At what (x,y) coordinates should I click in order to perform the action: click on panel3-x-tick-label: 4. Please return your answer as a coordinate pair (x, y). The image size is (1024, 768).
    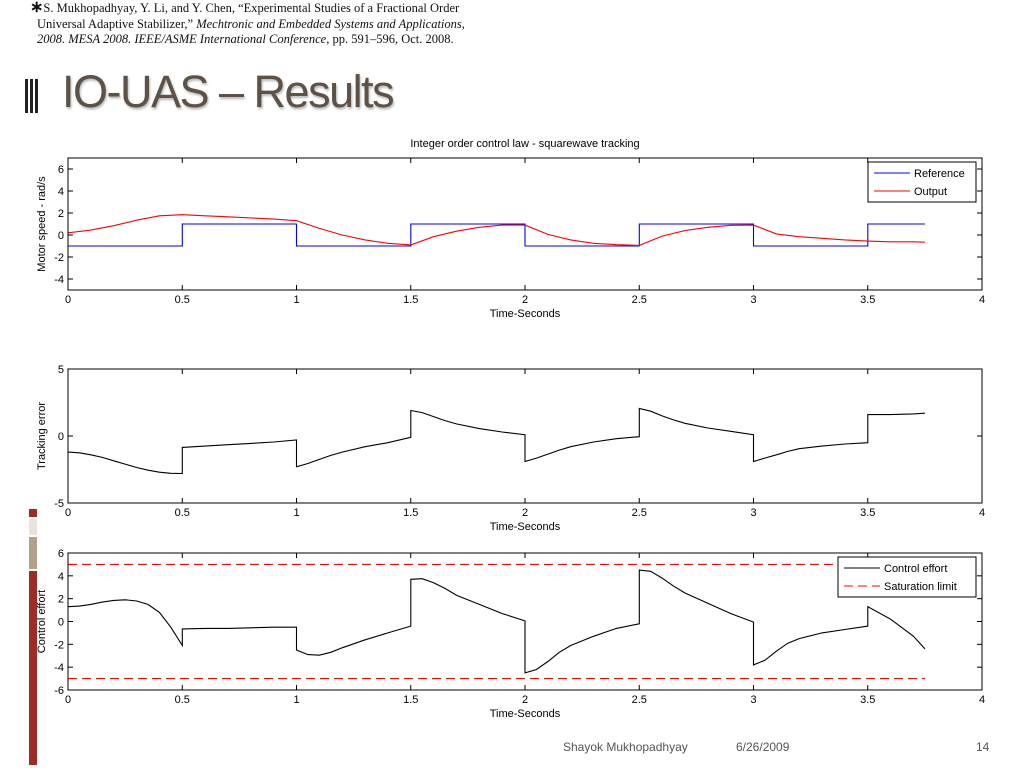
    Looking at the image, I should click on (982, 700).